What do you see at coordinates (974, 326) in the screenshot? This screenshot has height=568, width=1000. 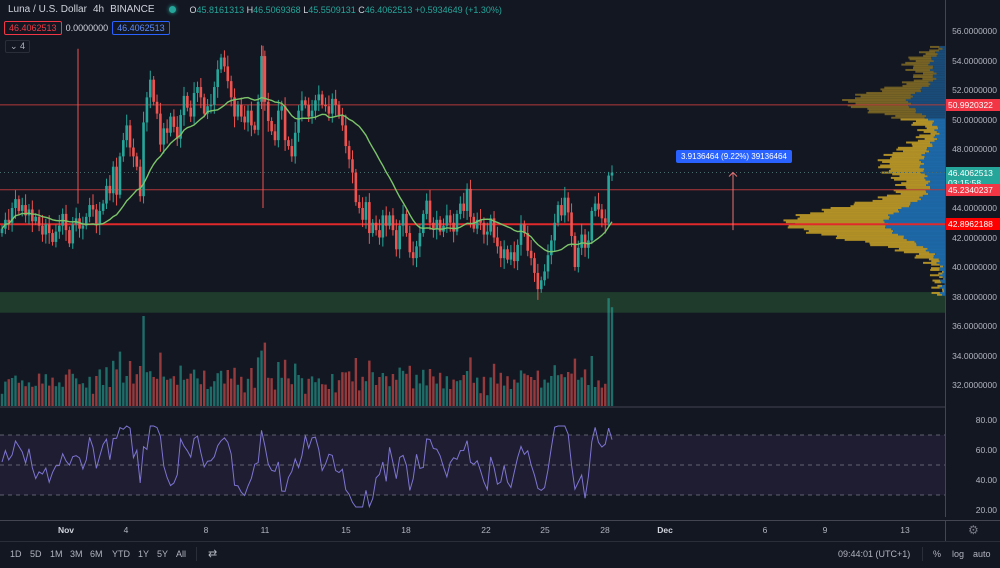 I see `price-label: 36.0000000` at bounding box center [974, 326].